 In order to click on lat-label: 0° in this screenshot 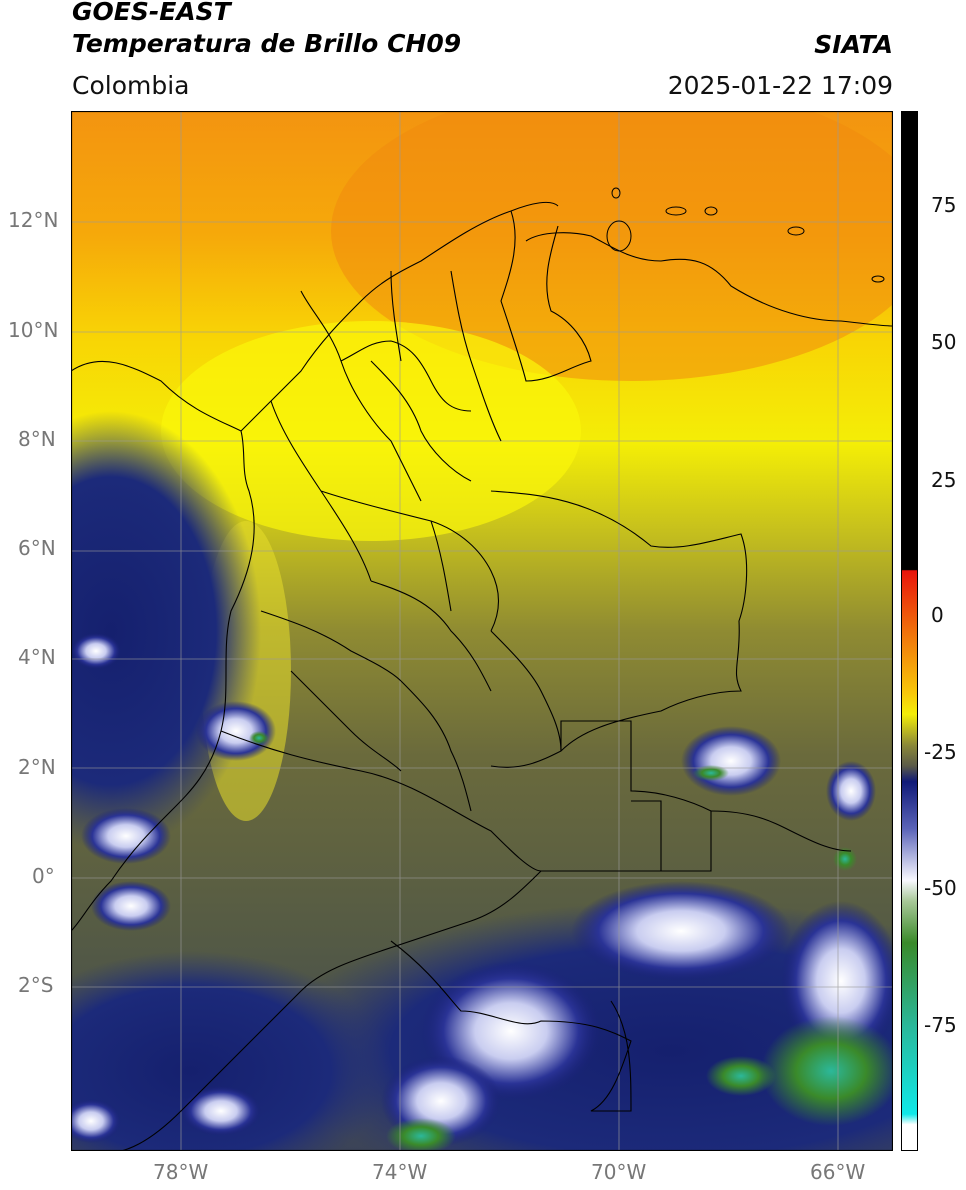, I will do `click(43, 876)`.